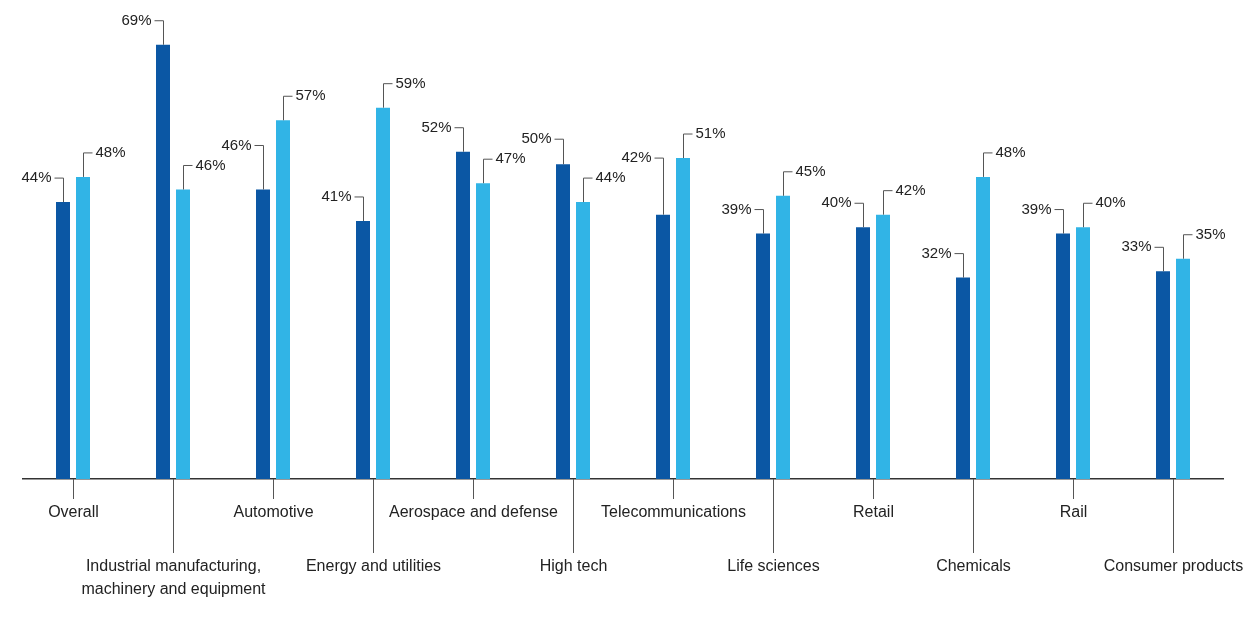  What do you see at coordinates (174, 577) in the screenshot?
I see `x-tick-label: Industrial manufacturing, machinery and equipment` at bounding box center [174, 577].